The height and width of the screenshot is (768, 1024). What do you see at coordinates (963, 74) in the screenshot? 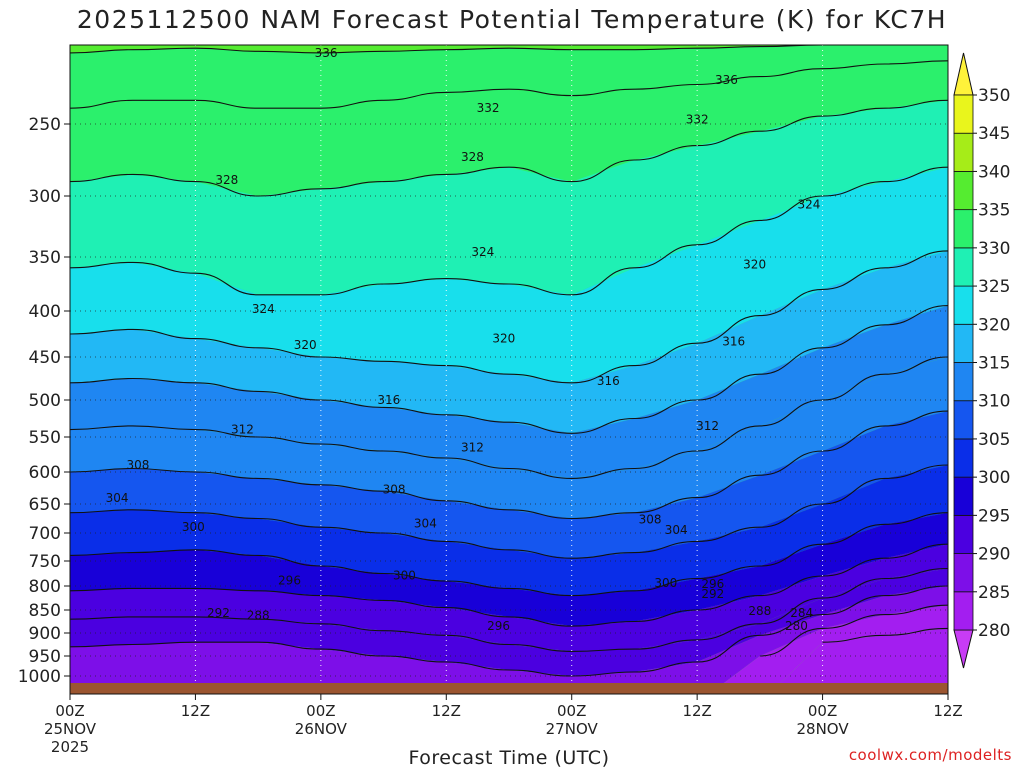
I see `colorbar-max-arrow` at bounding box center [963, 74].